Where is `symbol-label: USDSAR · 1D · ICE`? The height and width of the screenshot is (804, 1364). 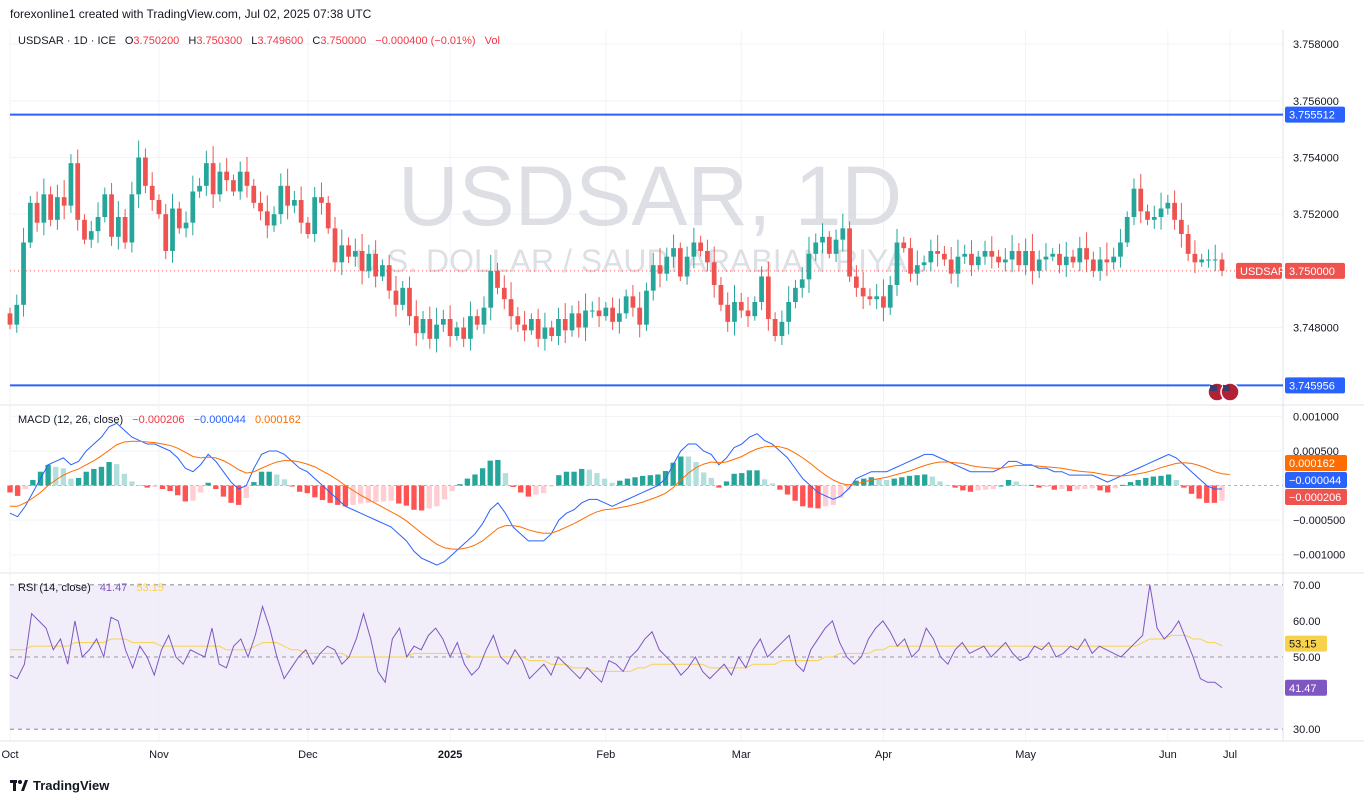
symbol-label: USDSAR · 1D · ICE is located at coordinates (67, 41).